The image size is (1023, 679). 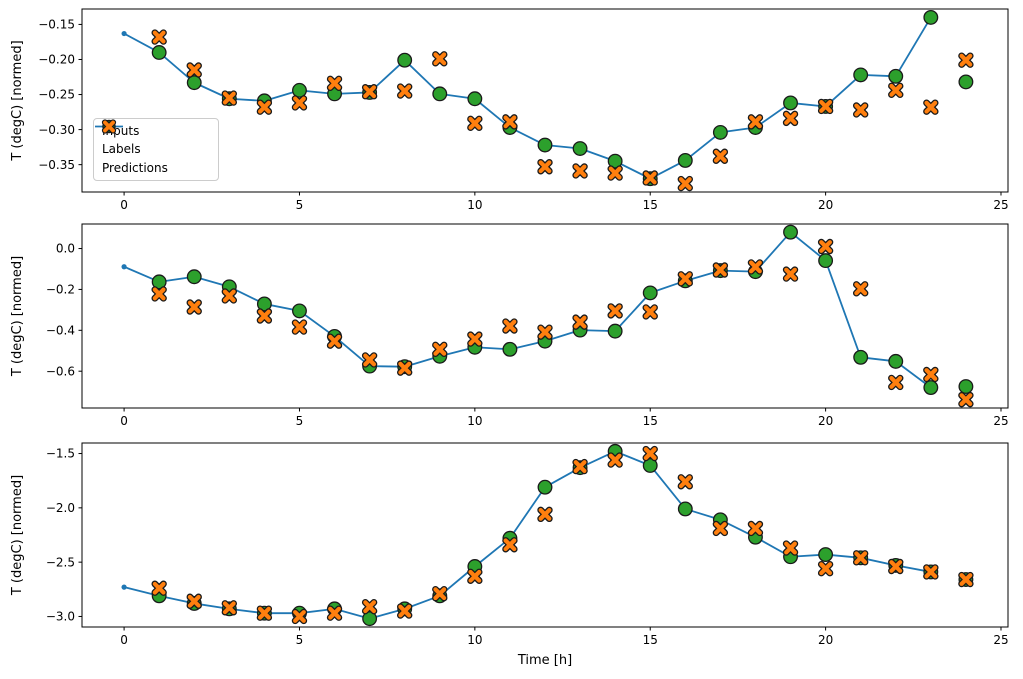 I want to click on y-tick-label: −1.5, so click(x=60, y=454).